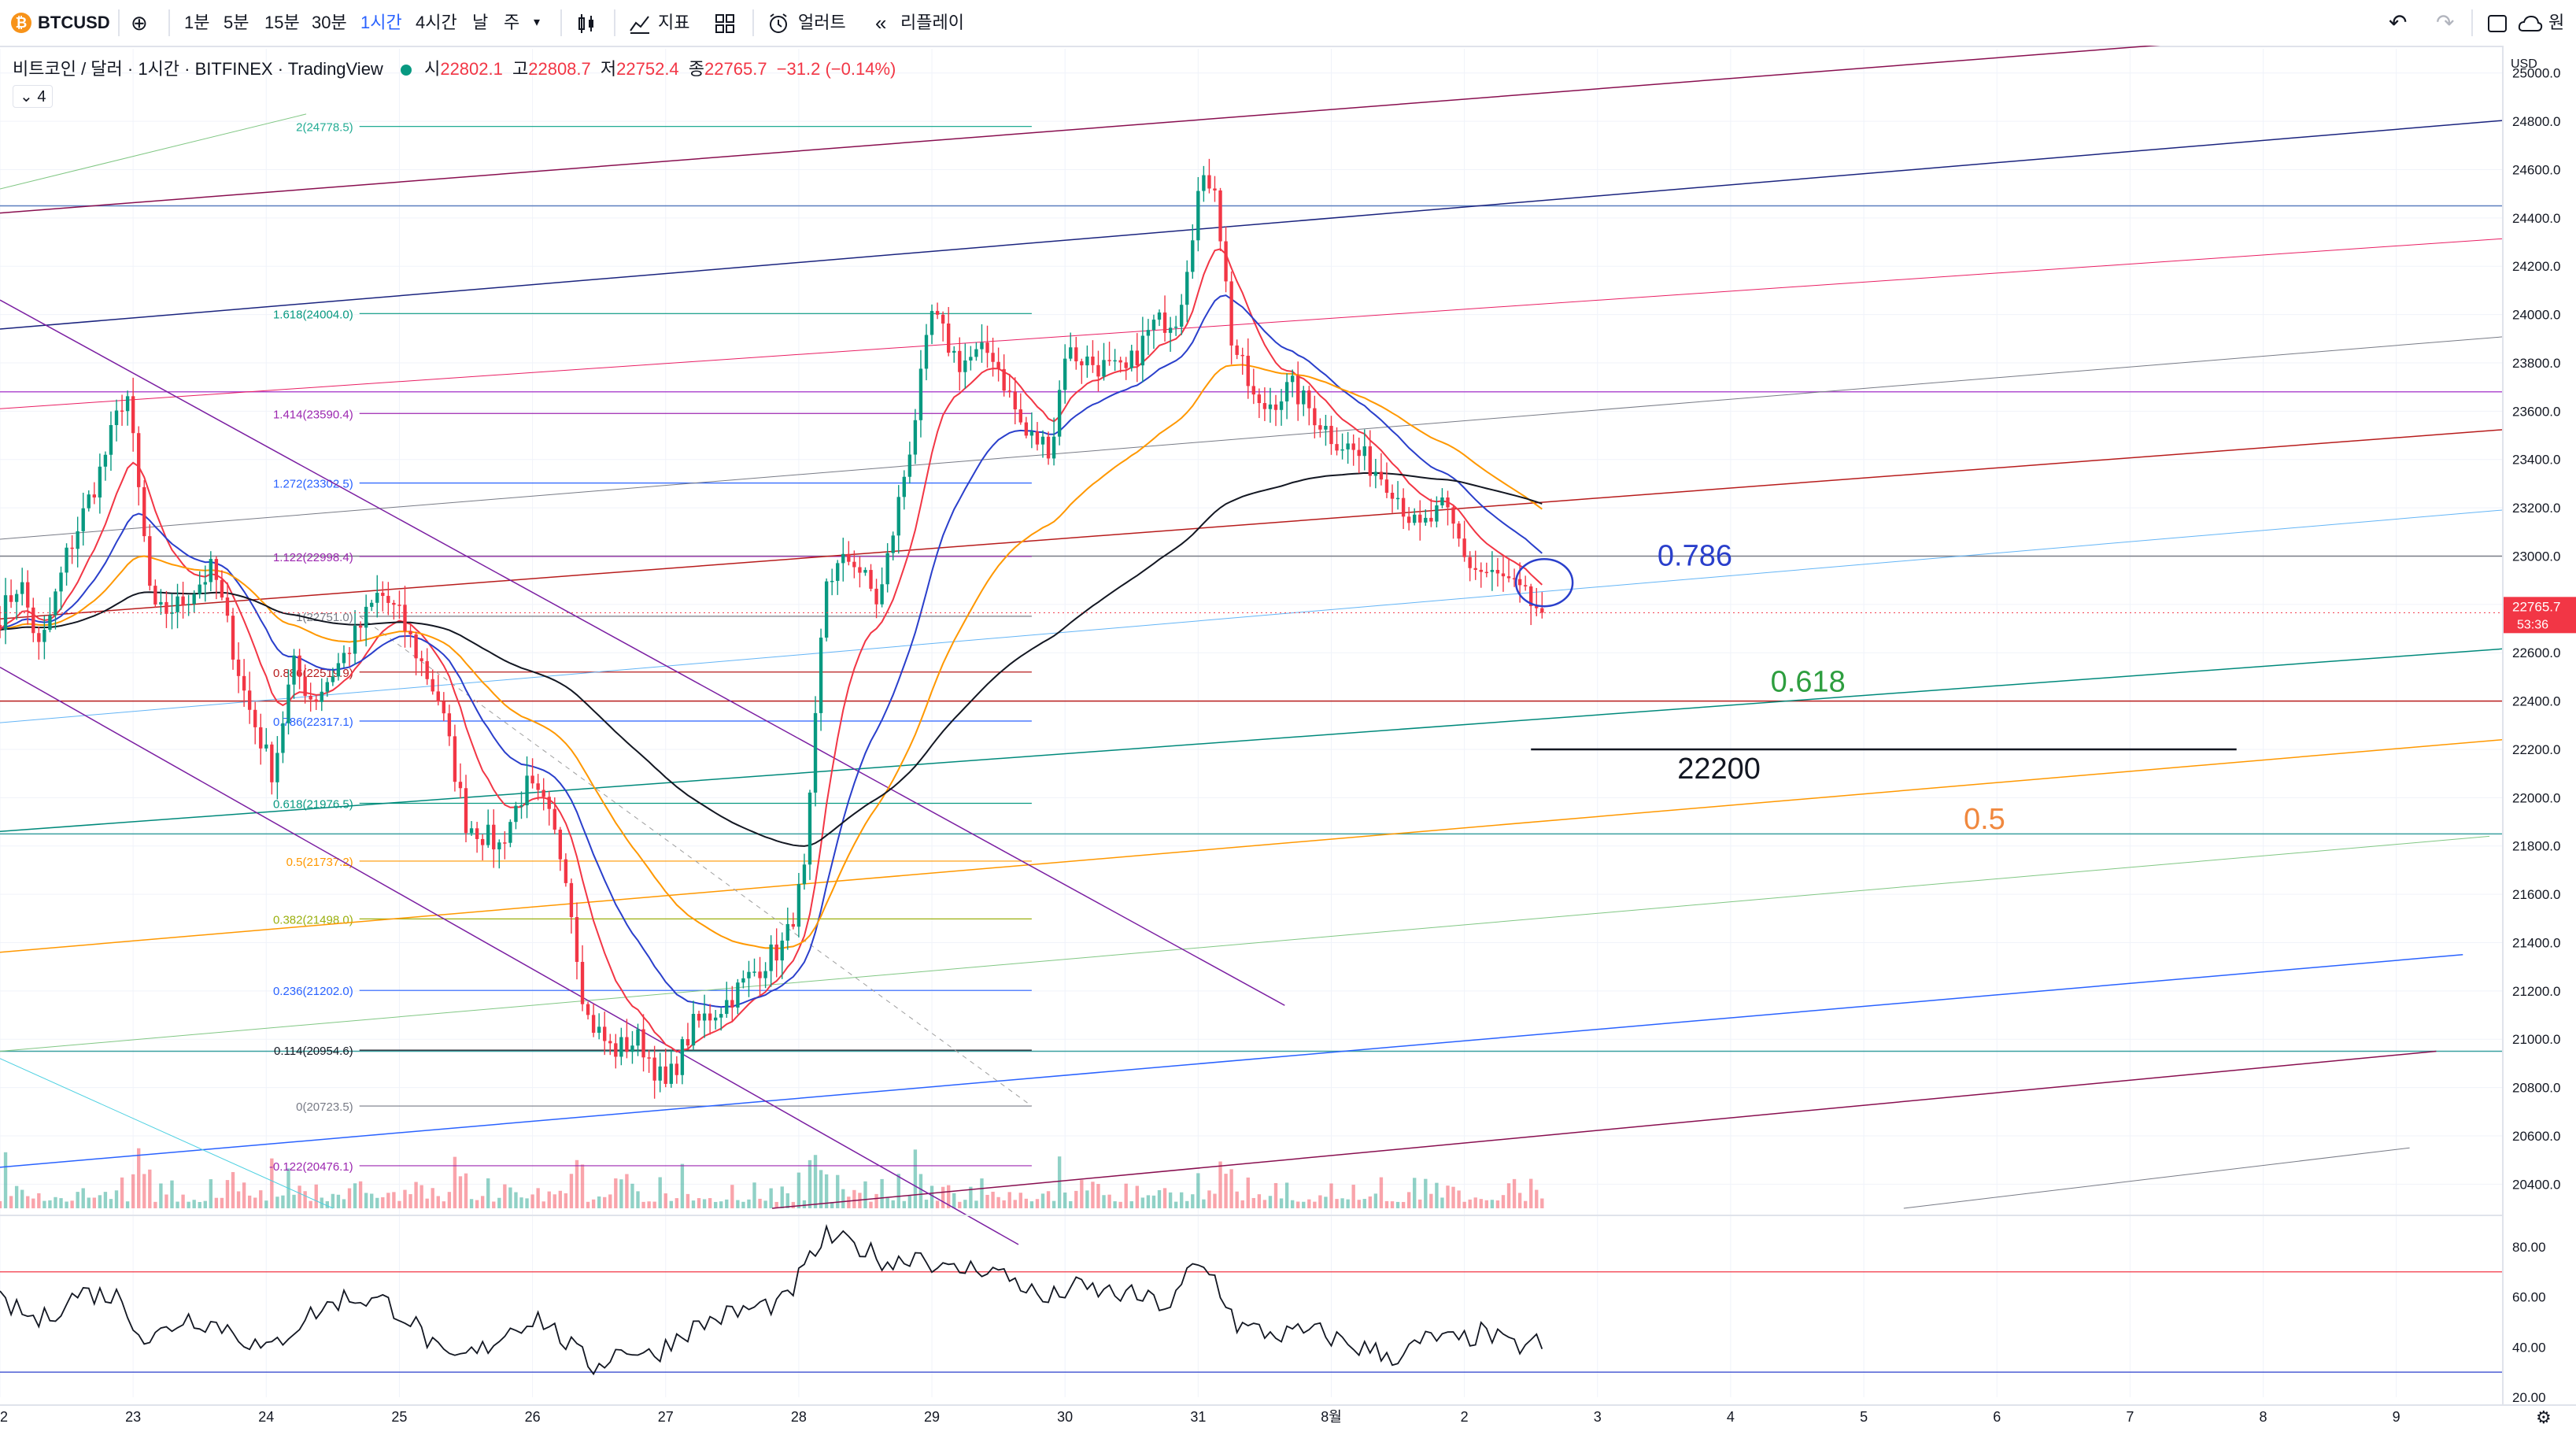 The width and height of the screenshot is (2576, 1435). I want to click on last-price-label: 22765.7, so click(2536, 606).